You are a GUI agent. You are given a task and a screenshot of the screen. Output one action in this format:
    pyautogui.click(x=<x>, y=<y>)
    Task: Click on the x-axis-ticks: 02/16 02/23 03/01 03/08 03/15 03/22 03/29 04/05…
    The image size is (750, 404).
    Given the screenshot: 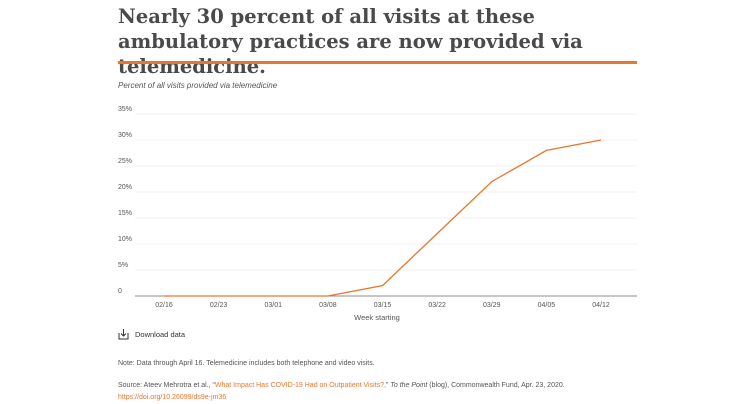 What is the action you would take?
    pyautogui.click(x=382, y=305)
    